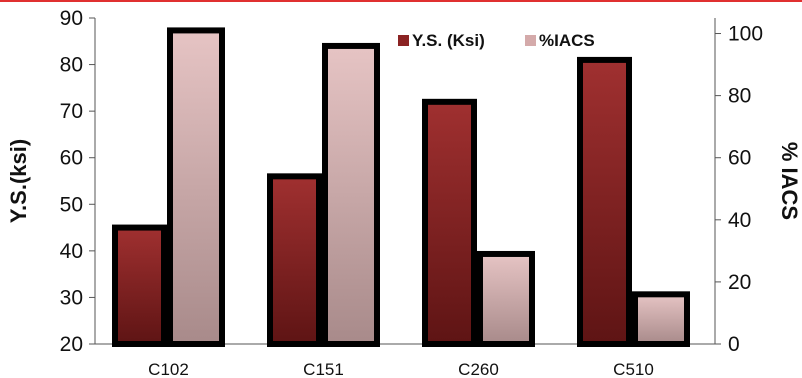 The width and height of the screenshot is (802, 378). Describe the element at coordinates (323, 369) in the screenshot. I see `category-label: C151` at that location.